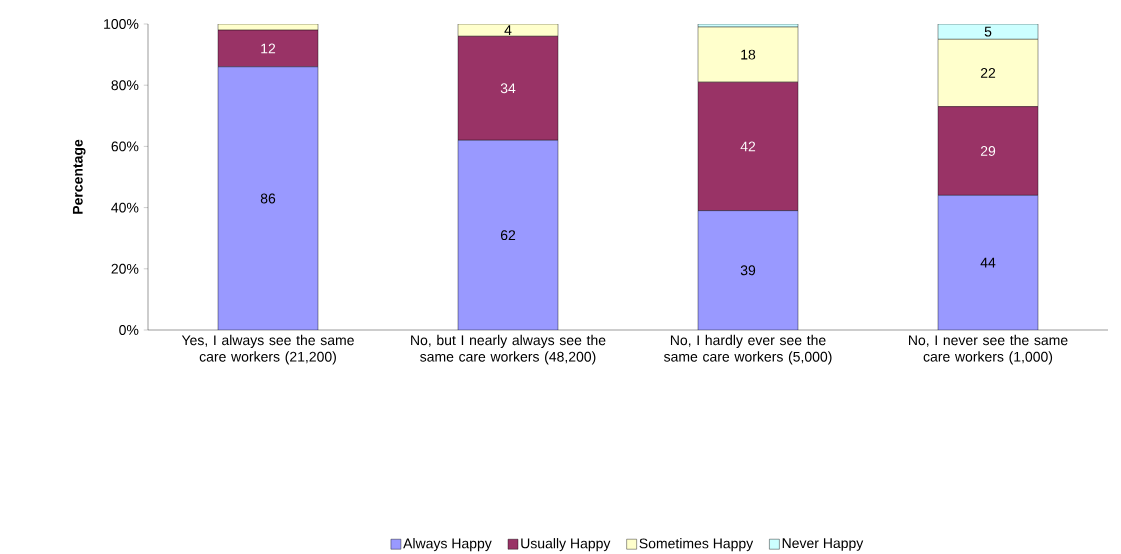 The width and height of the screenshot is (1121, 554). I want to click on legend-label: Usually Happy, so click(566, 545).